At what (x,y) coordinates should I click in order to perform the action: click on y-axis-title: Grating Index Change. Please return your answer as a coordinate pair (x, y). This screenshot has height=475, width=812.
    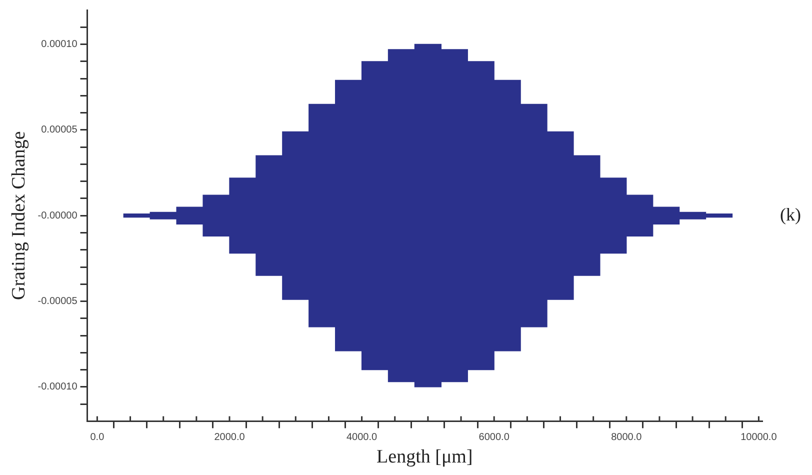
    Looking at the image, I should click on (19, 215).